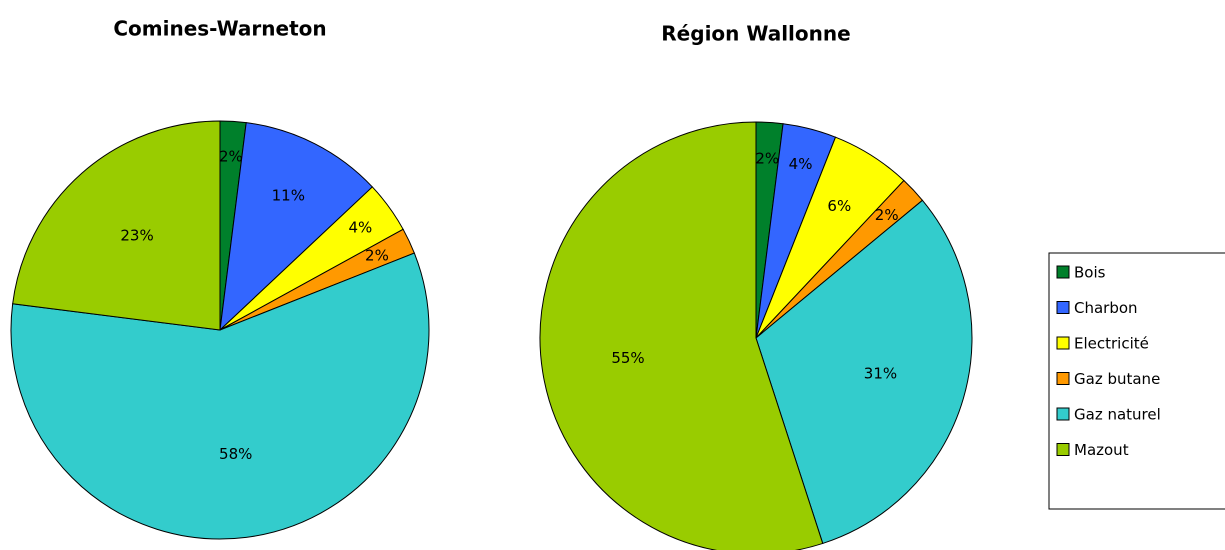  I want to click on chart-title: Région Wallonne, so click(755, 34).